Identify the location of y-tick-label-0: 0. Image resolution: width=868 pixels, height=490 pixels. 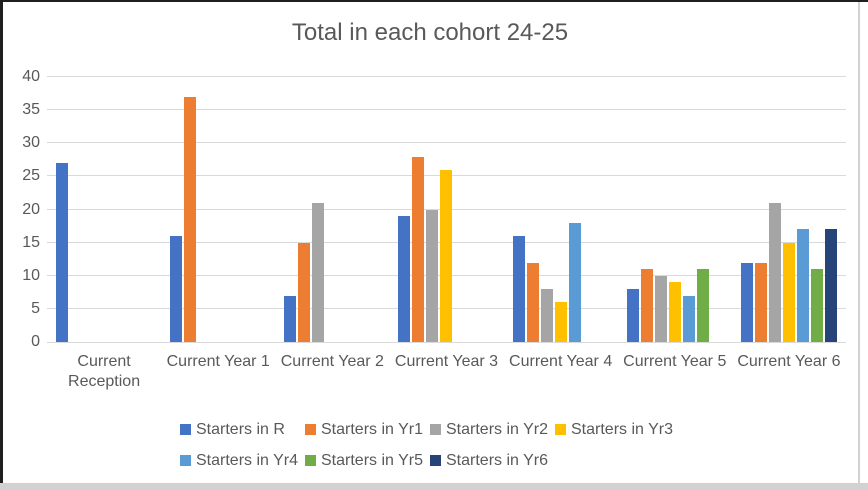
(35, 341).